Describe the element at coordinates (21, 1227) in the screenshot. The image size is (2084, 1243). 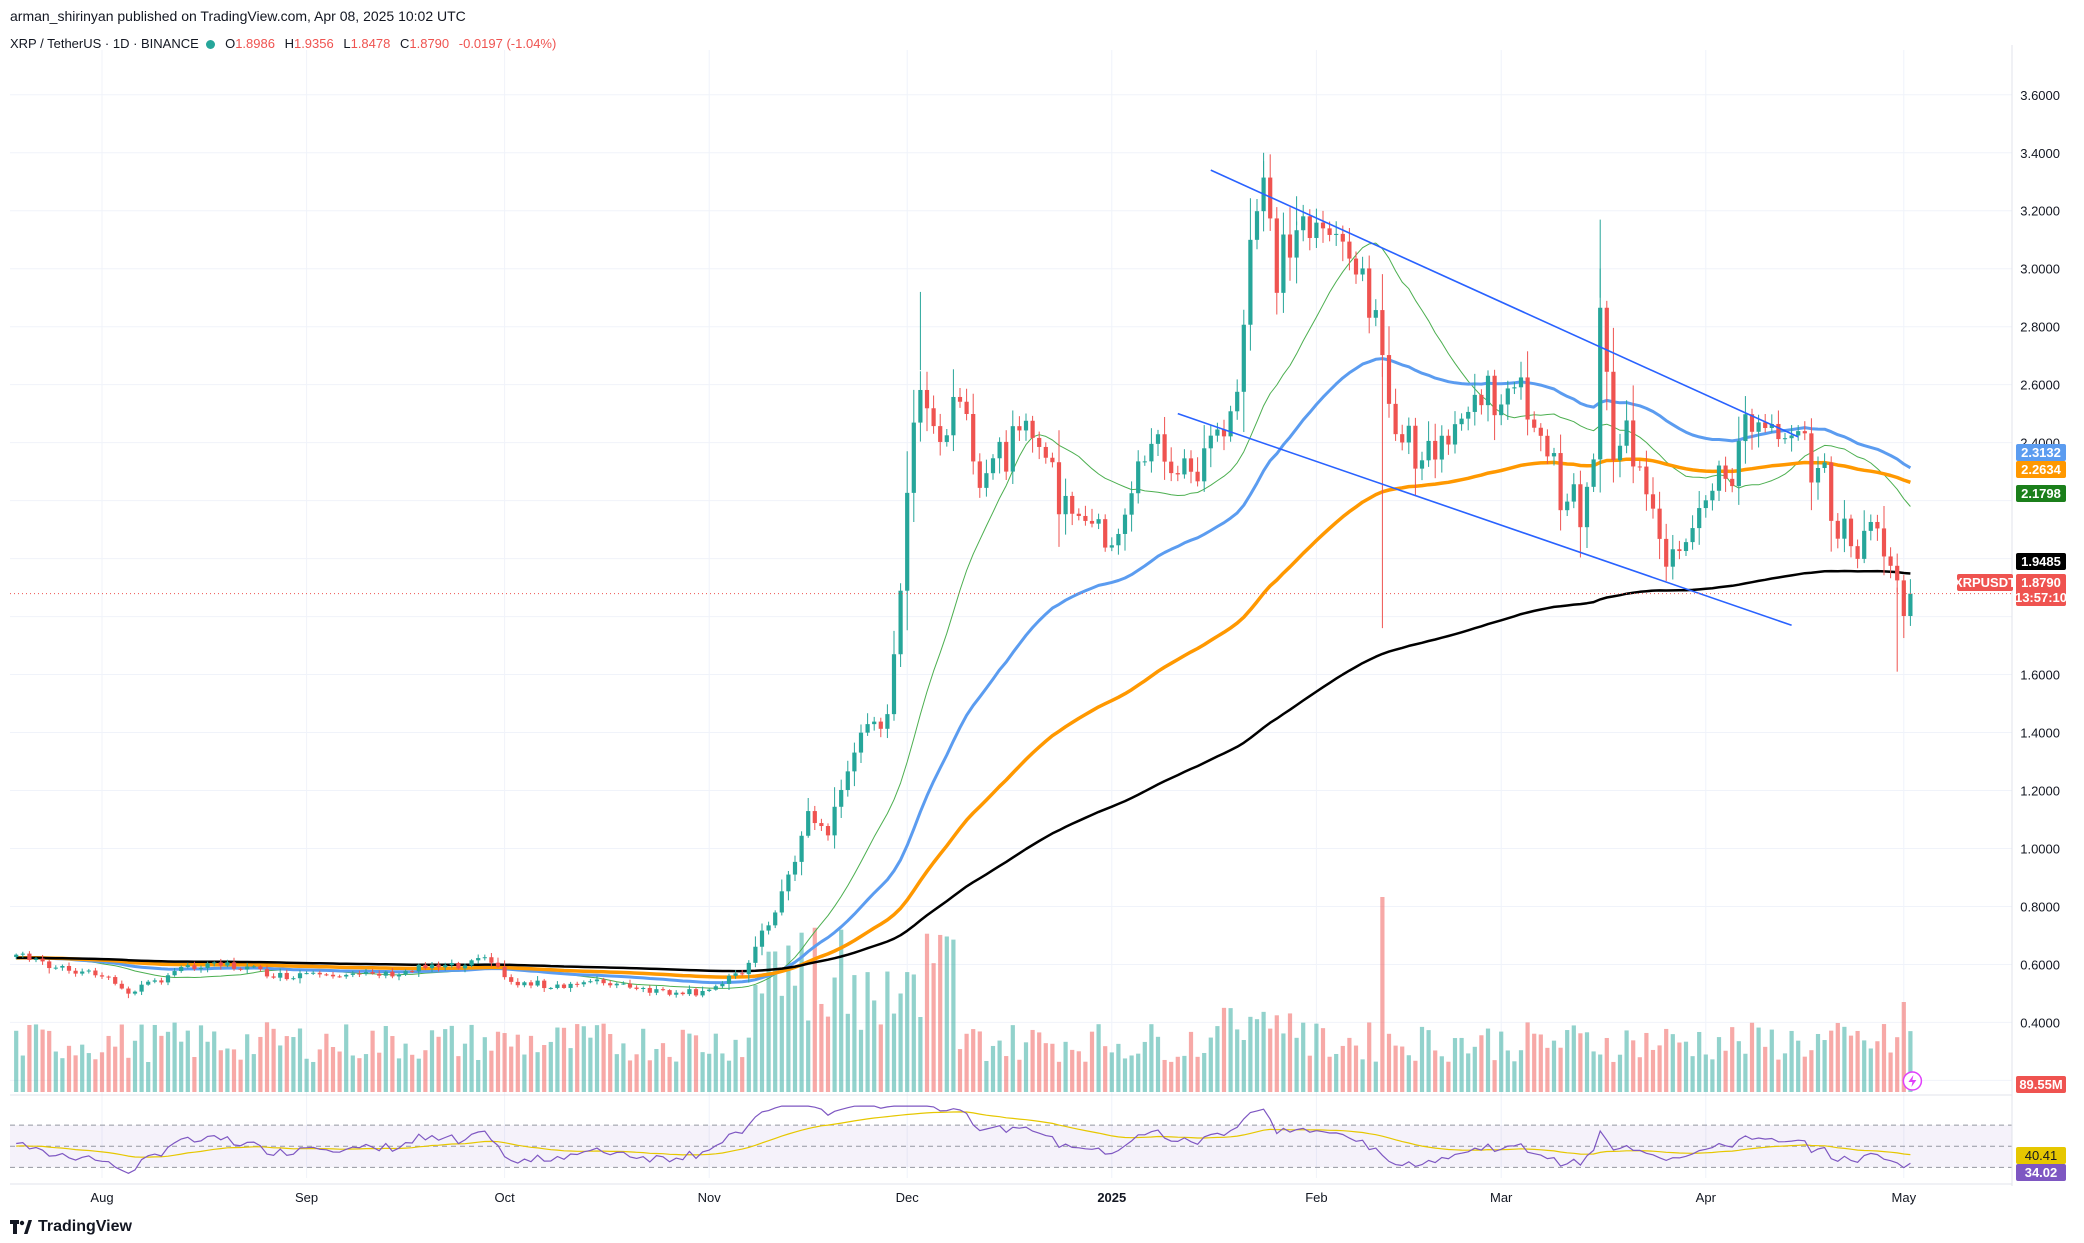
I see `tradingview-logo-icon` at that location.